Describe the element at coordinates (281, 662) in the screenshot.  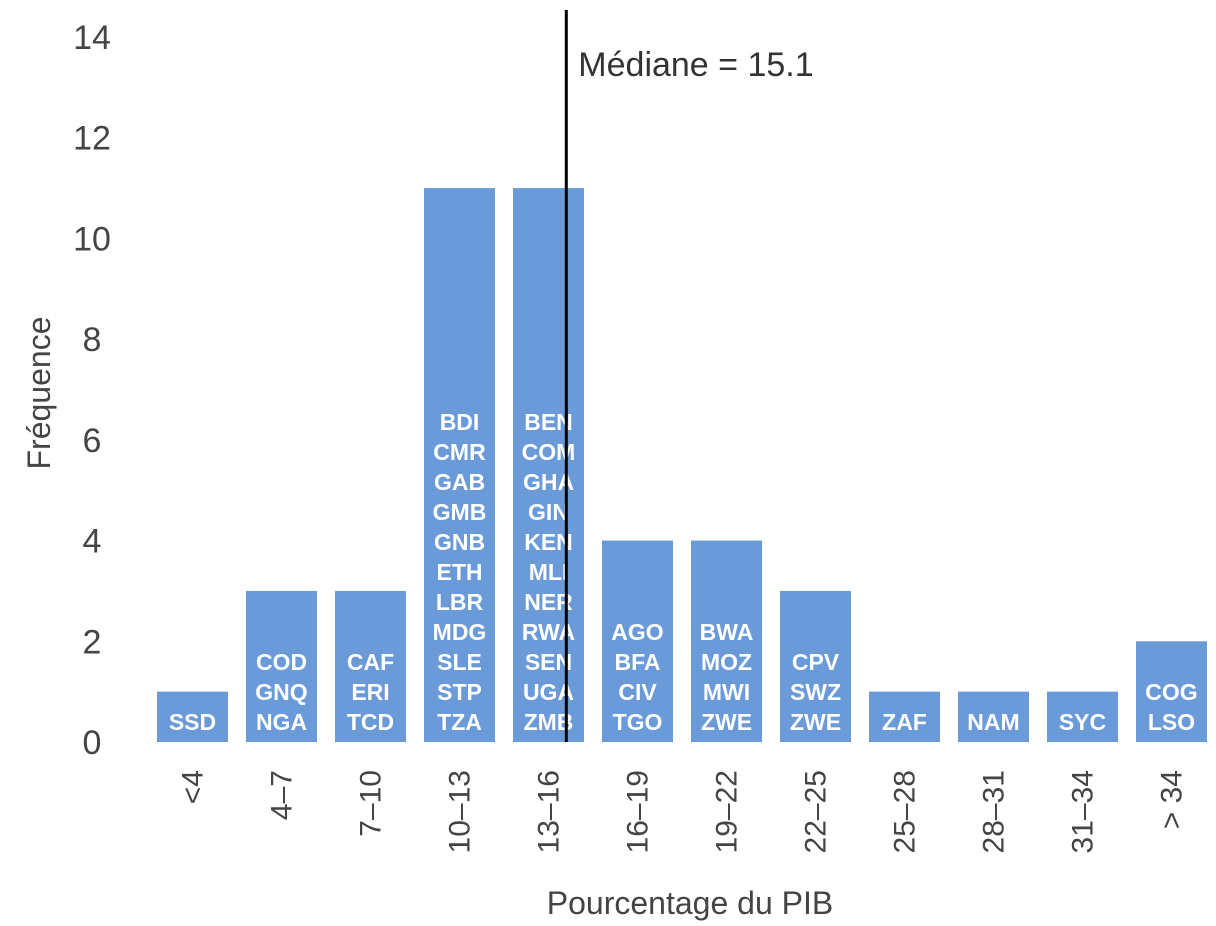
I see `bar-data-label: COD` at that location.